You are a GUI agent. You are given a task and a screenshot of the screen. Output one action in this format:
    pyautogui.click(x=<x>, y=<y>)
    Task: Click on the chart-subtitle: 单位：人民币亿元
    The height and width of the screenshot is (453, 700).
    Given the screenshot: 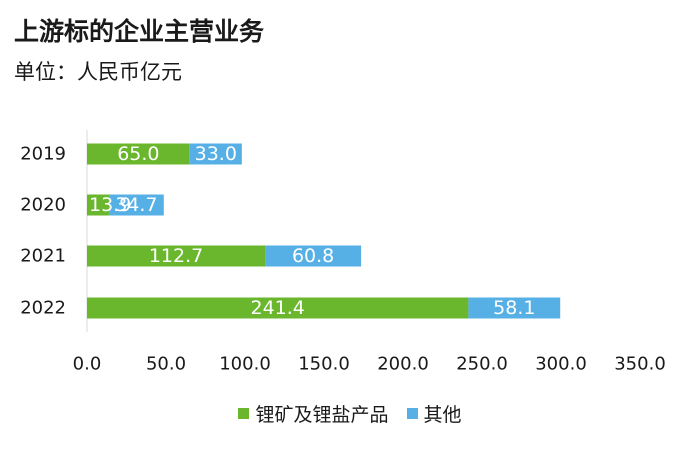 What is the action you would take?
    pyautogui.click(x=98, y=72)
    